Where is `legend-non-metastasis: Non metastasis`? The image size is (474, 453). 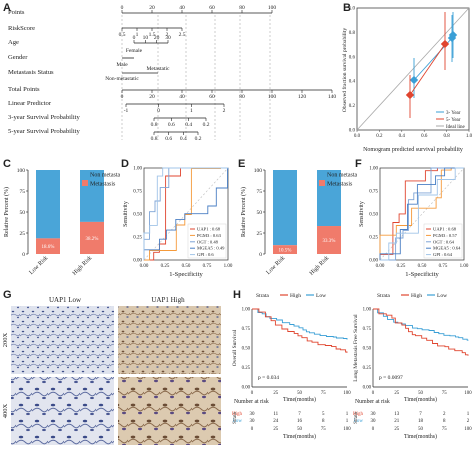
legend-non-metastasis: Non metastasis is located at coordinates (342, 176).